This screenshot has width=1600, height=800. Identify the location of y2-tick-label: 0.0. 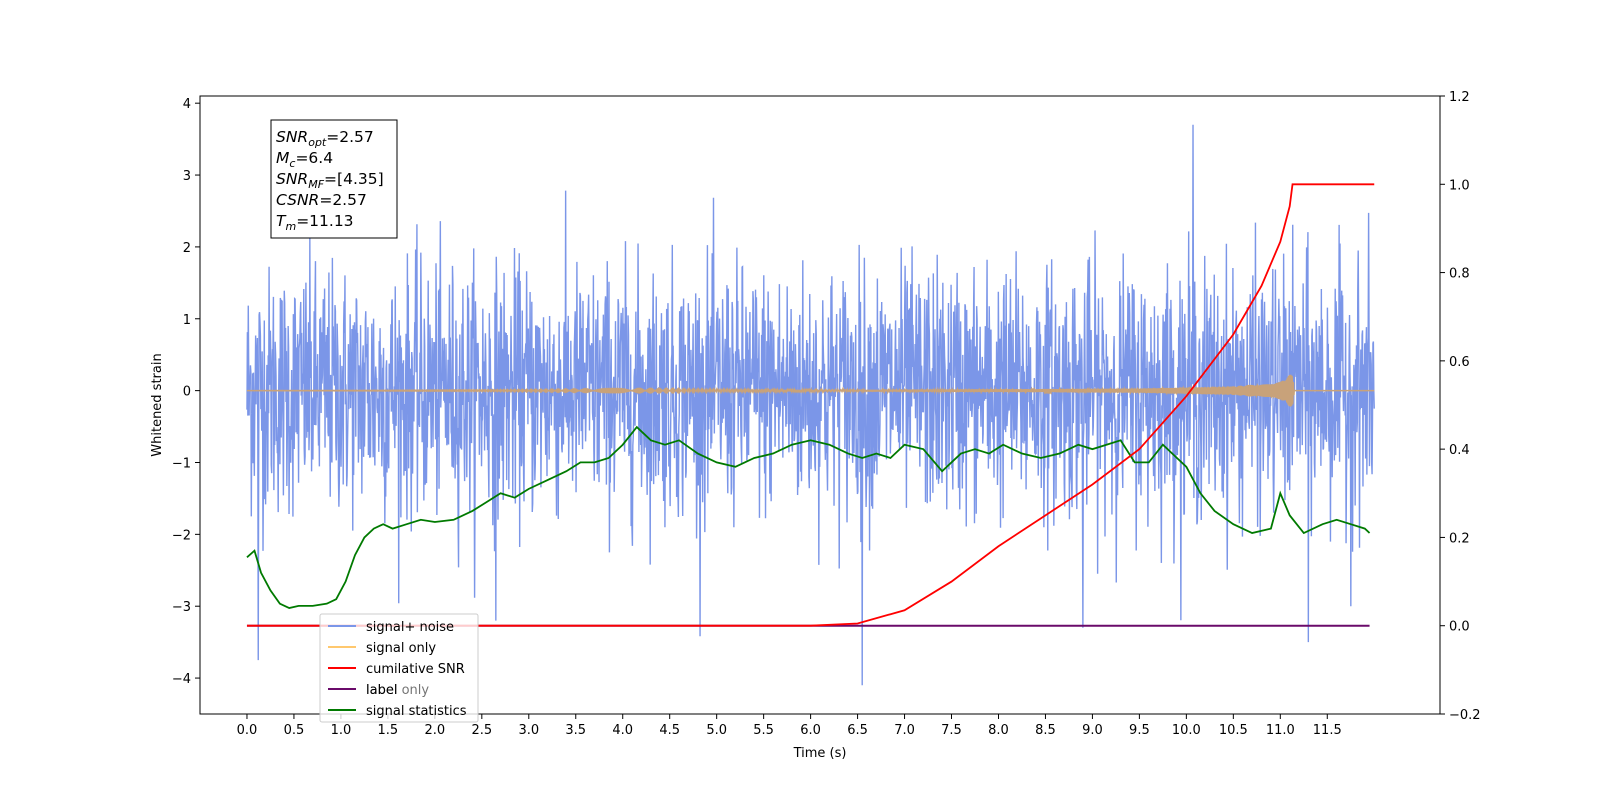
(1459, 627).